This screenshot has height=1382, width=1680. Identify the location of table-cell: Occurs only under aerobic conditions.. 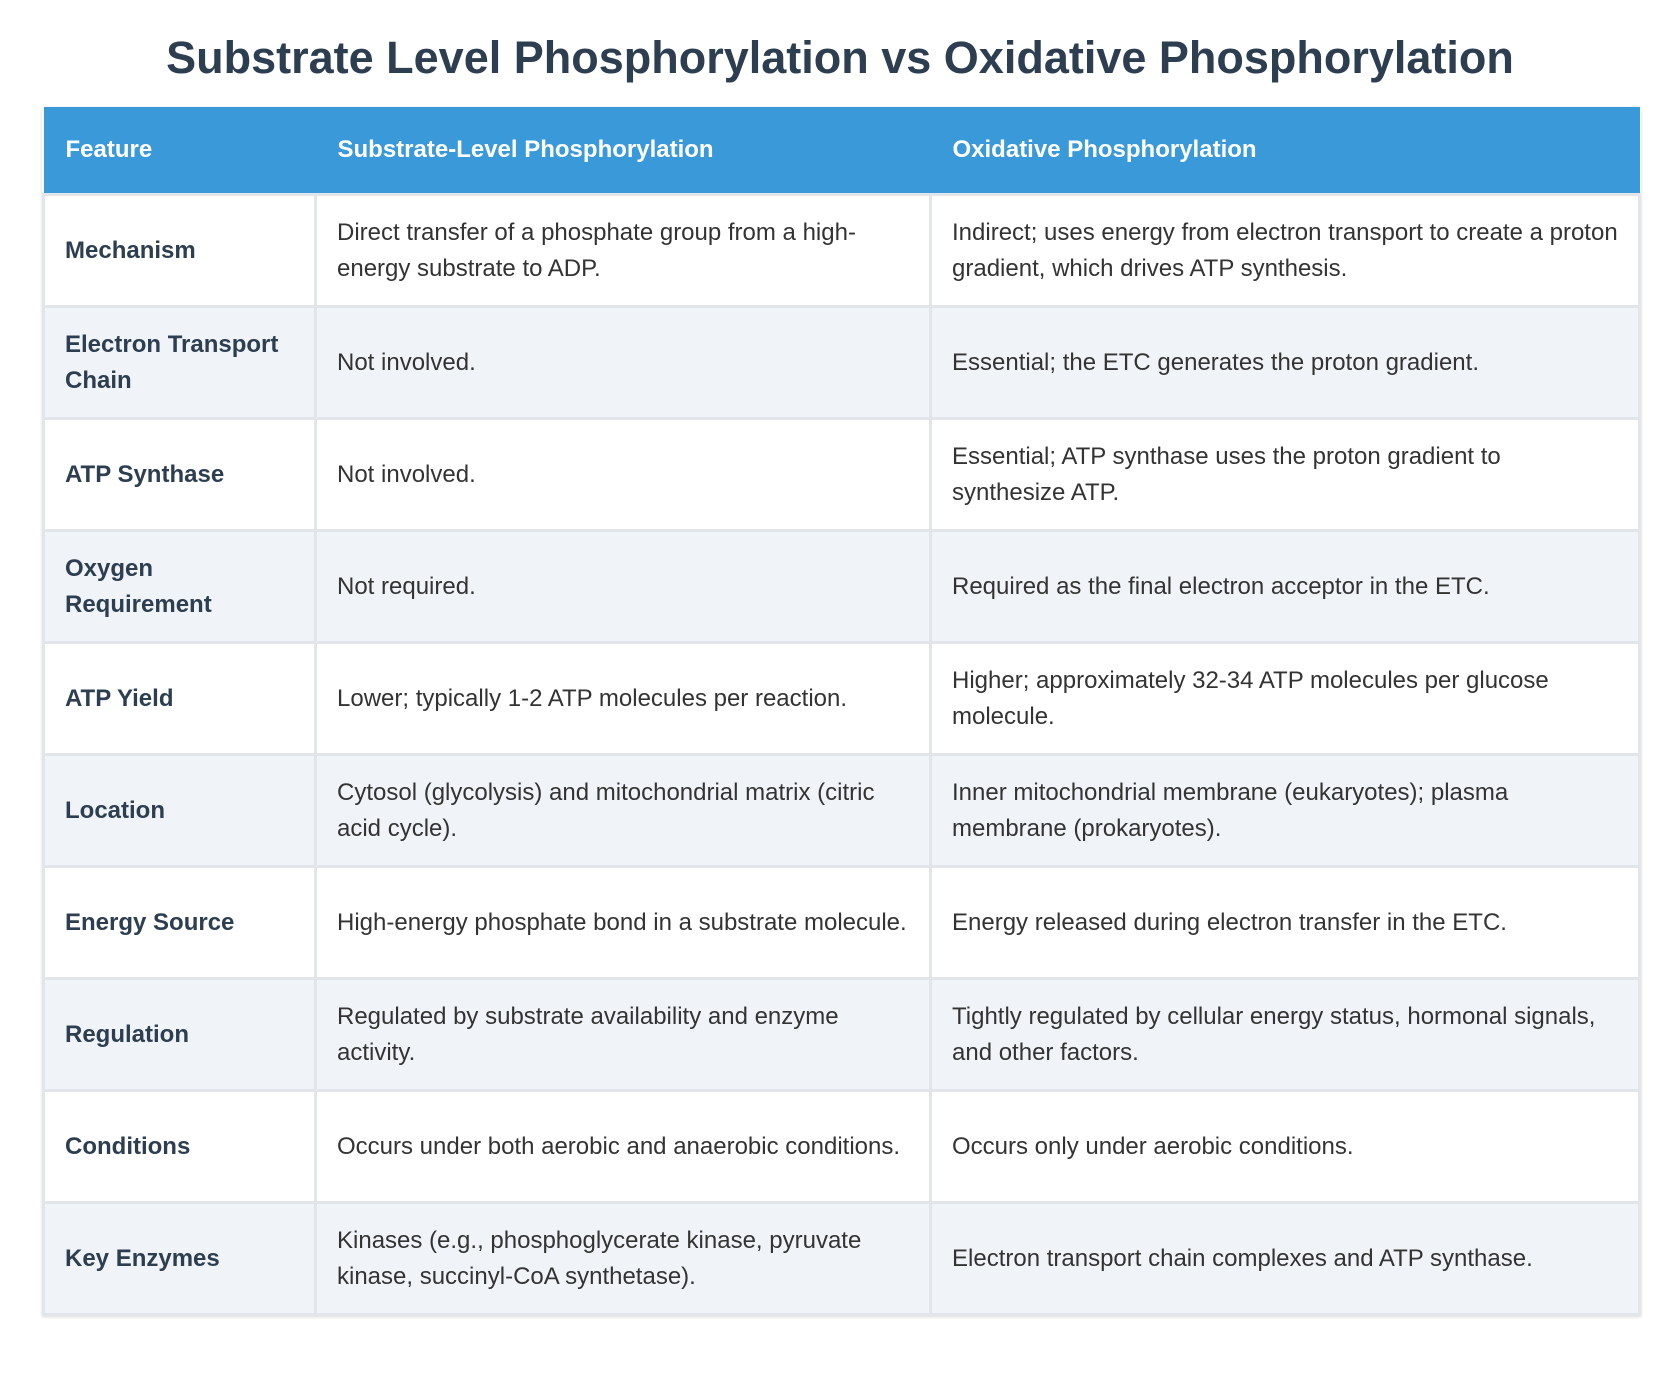
(1285, 1146).